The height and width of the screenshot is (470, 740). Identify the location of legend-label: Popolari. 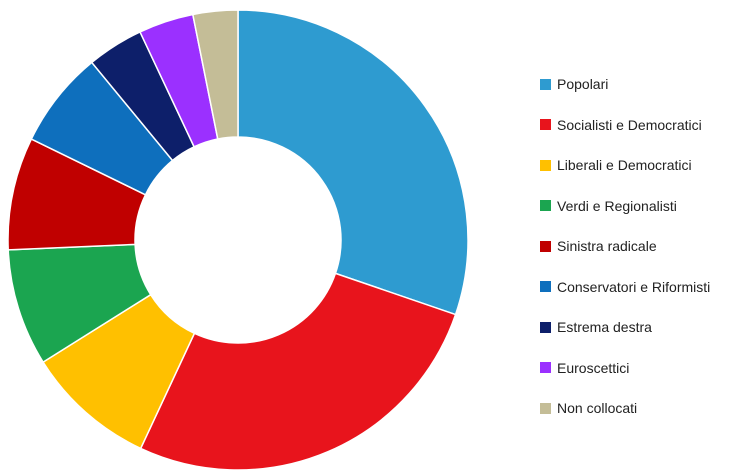
(583, 84).